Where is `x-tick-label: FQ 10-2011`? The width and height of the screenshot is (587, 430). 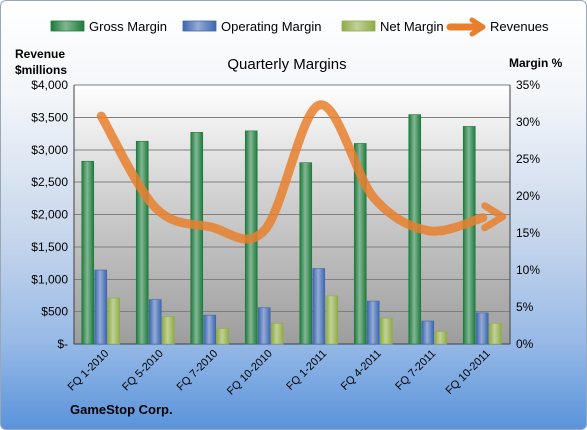 x-tick-label: FQ 10-2011 is located at coordinates (467, 372).